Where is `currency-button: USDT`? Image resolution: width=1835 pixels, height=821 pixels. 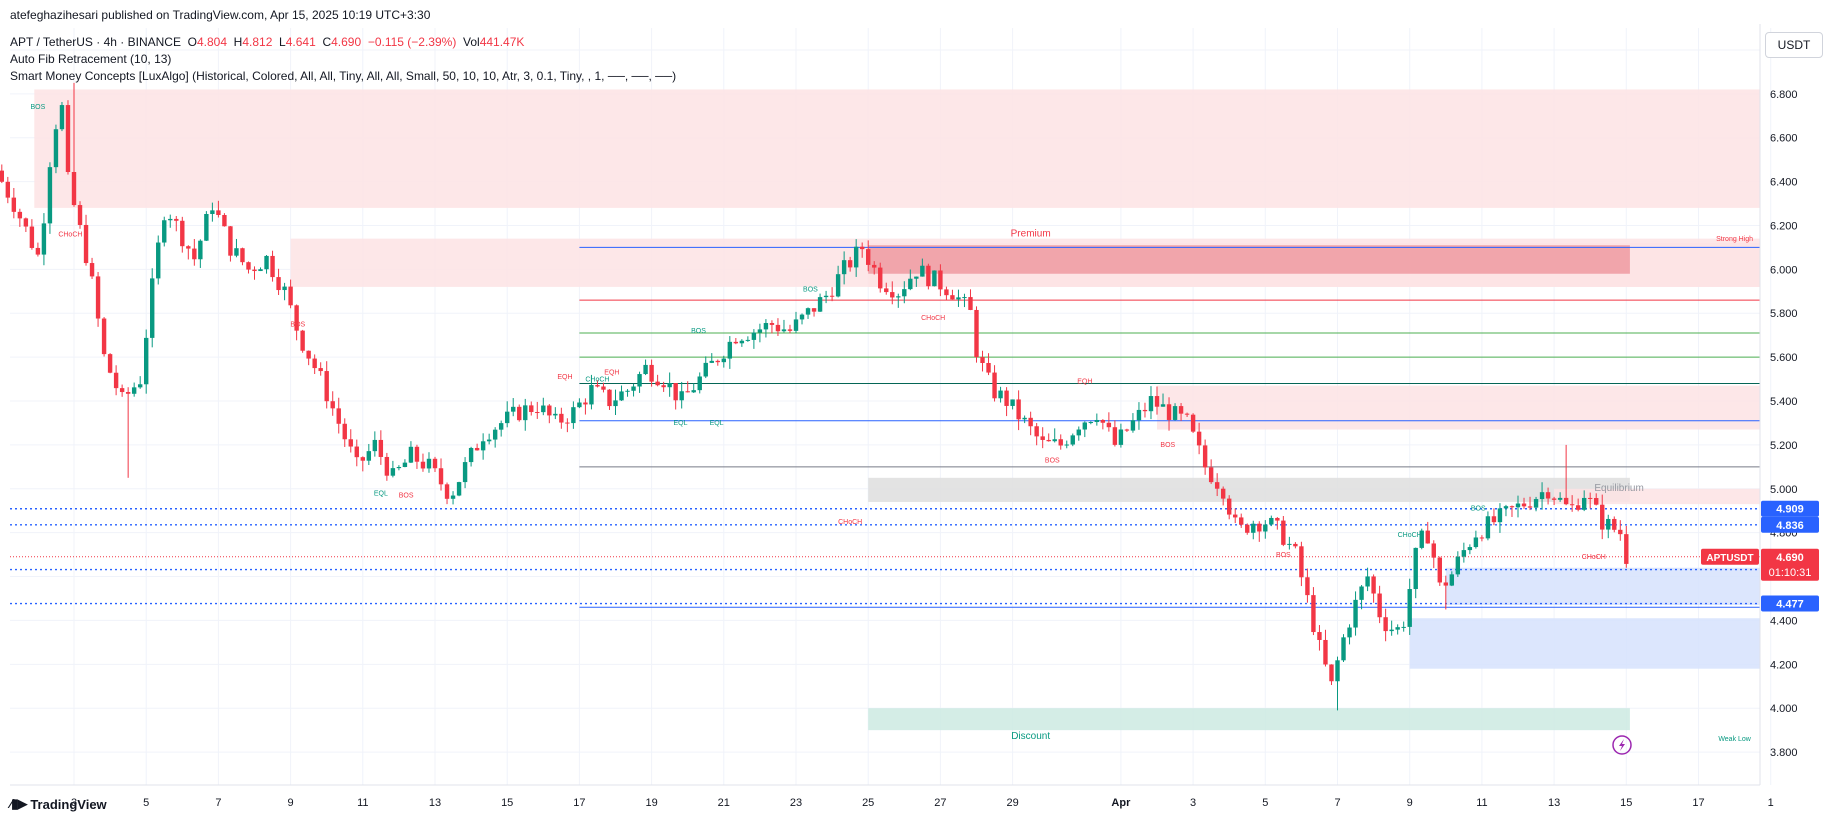 currency-button: USDT is located at coordinates (1794, 45).